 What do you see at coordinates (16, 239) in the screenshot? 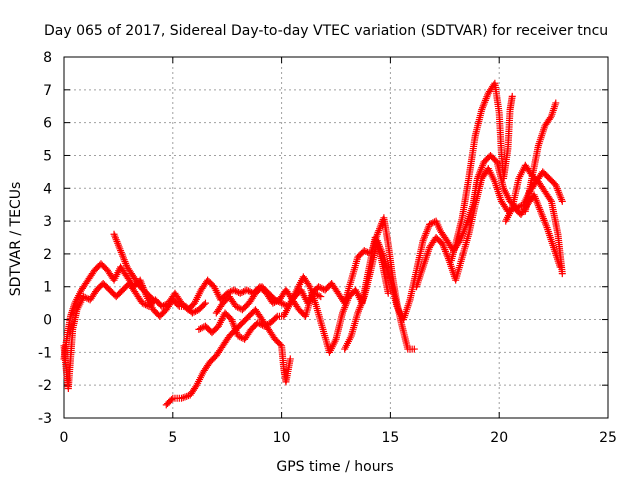
I see `y-axis-label: SDTVAR / TECUs` at bounding box center [16, 239].